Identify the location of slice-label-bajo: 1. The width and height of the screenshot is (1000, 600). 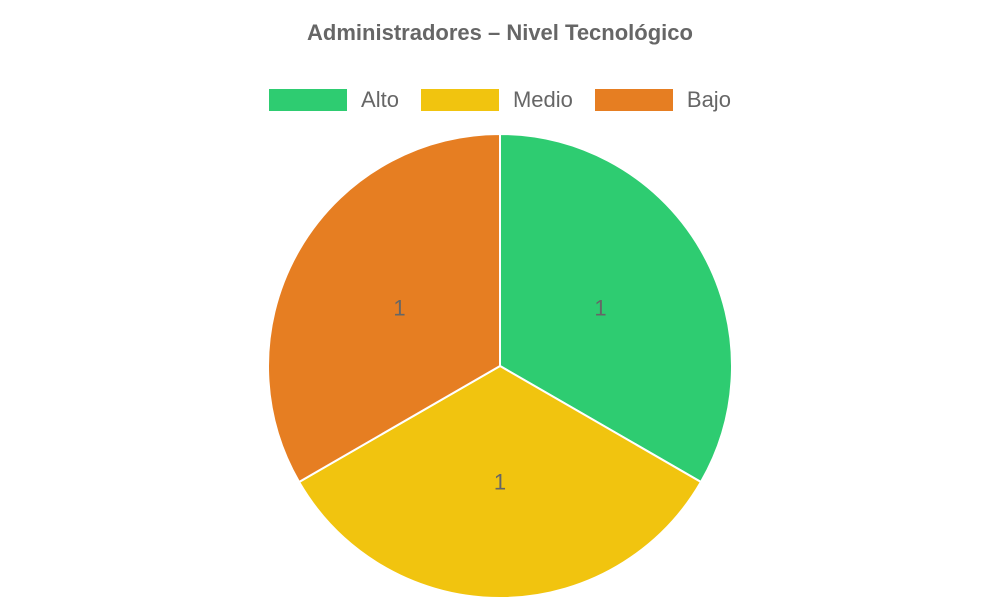
(399, 308).